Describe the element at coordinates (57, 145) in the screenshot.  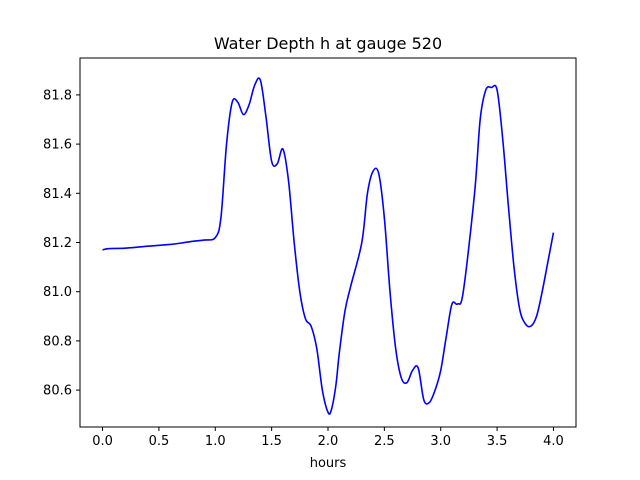
I see `y-tick-label: 81.6` at that location.